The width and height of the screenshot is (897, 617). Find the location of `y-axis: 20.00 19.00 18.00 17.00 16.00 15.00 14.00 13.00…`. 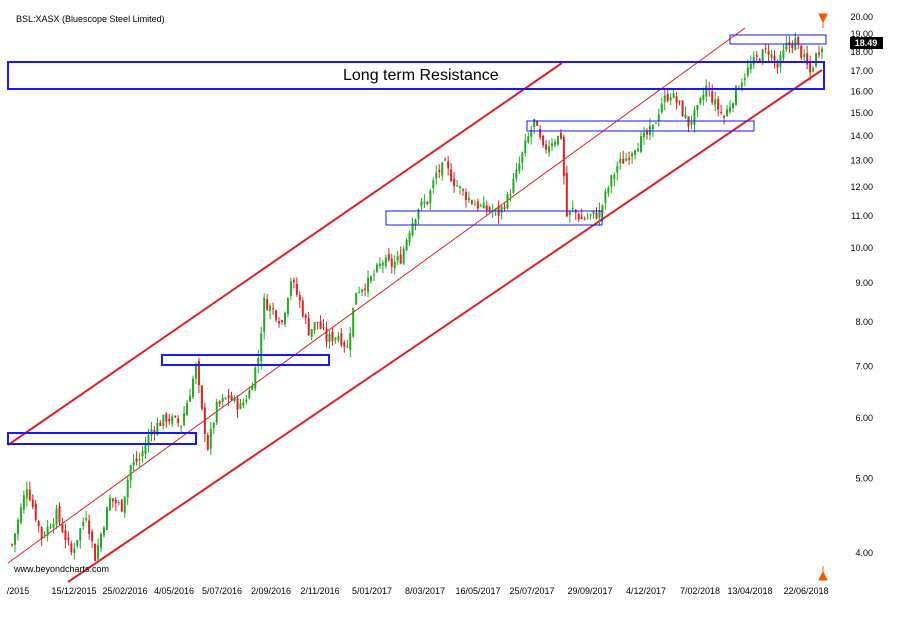

y-axis: 20.00 19.00 18.00 17.00 16.00 15.00 14.00 13.00… is located at coordinates (861, 285).